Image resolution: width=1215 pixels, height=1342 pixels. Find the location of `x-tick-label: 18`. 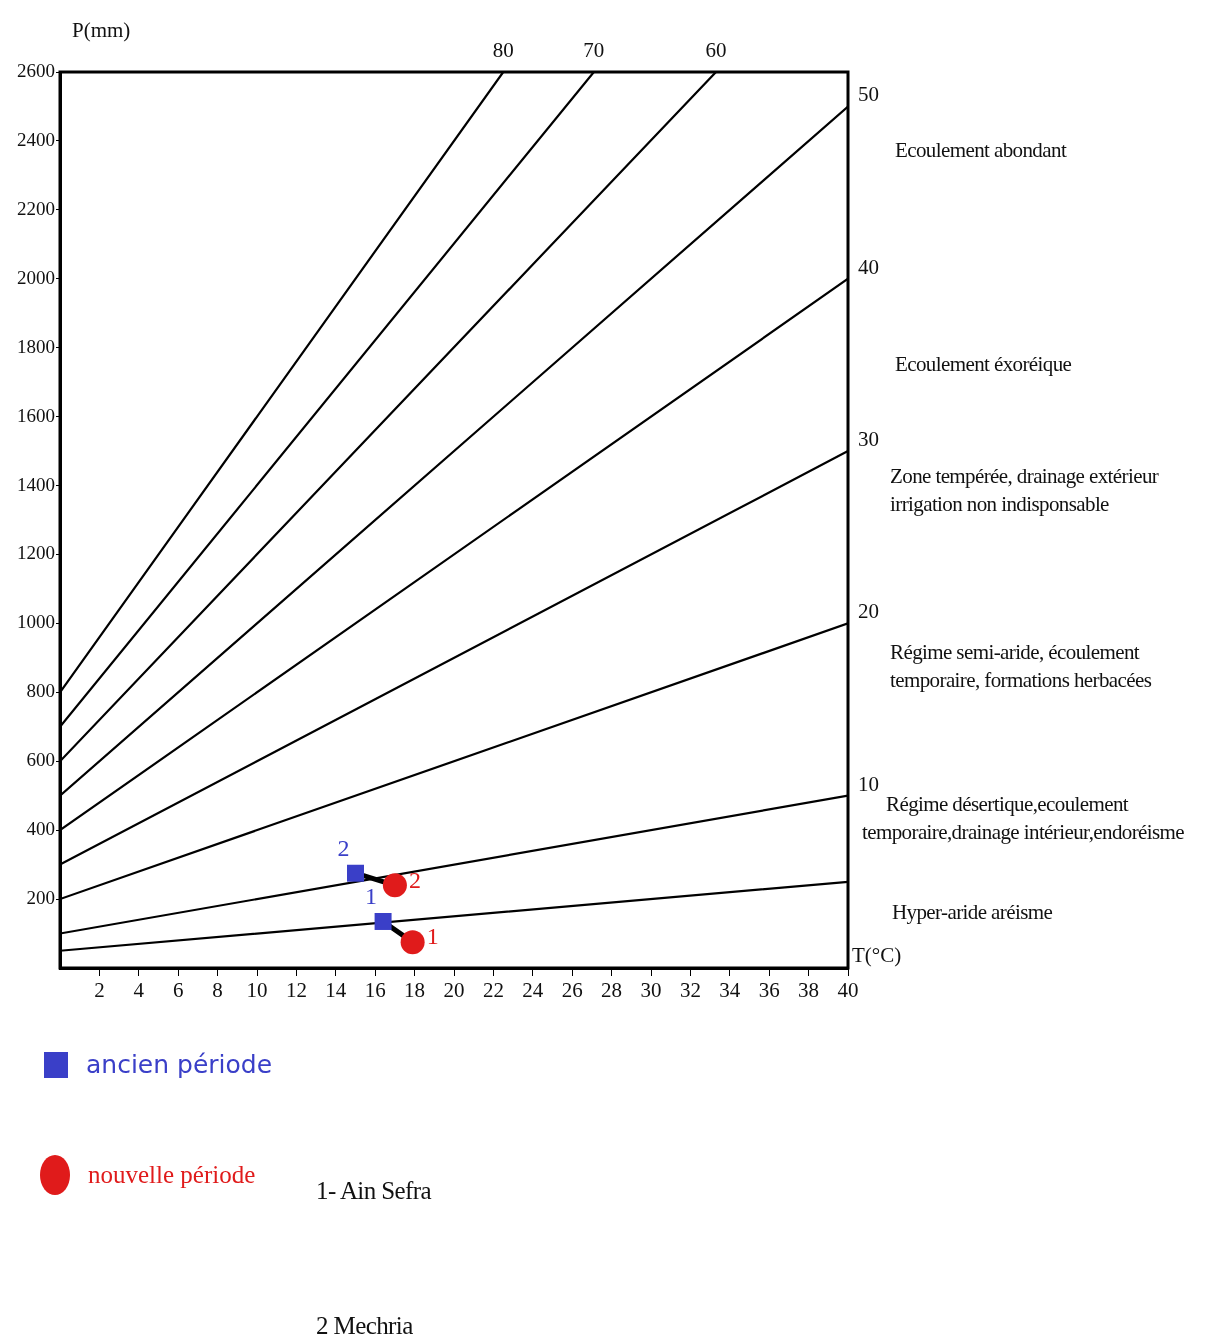

x-tick-label: 18 is located at coordinates (415, 990).